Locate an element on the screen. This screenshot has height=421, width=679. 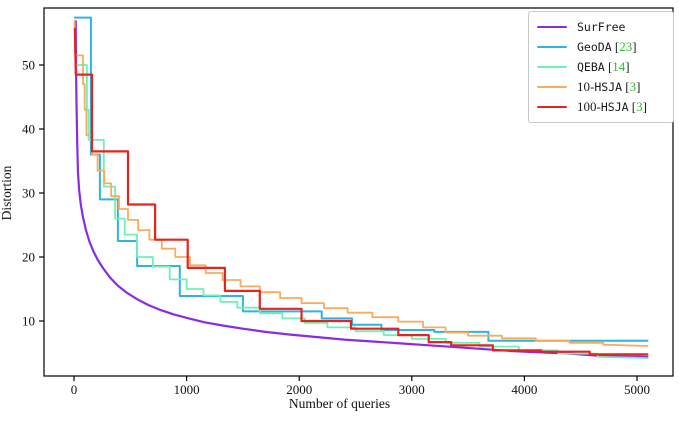
x-axis-label: Number of queries is located at coordinates (339, 403).